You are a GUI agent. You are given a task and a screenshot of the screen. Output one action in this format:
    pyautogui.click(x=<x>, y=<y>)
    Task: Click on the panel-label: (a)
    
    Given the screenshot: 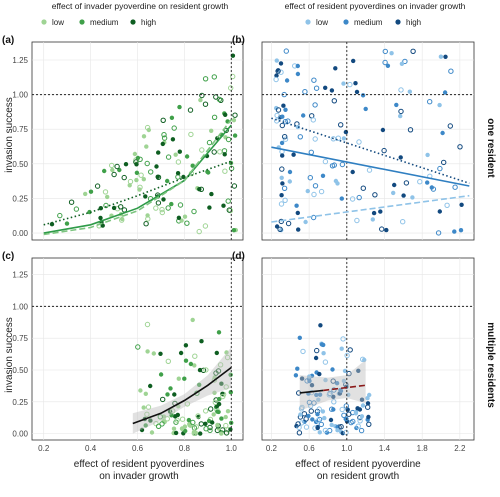 What is the action you would take?
    pyautogui.click(x=8, y=40)
    